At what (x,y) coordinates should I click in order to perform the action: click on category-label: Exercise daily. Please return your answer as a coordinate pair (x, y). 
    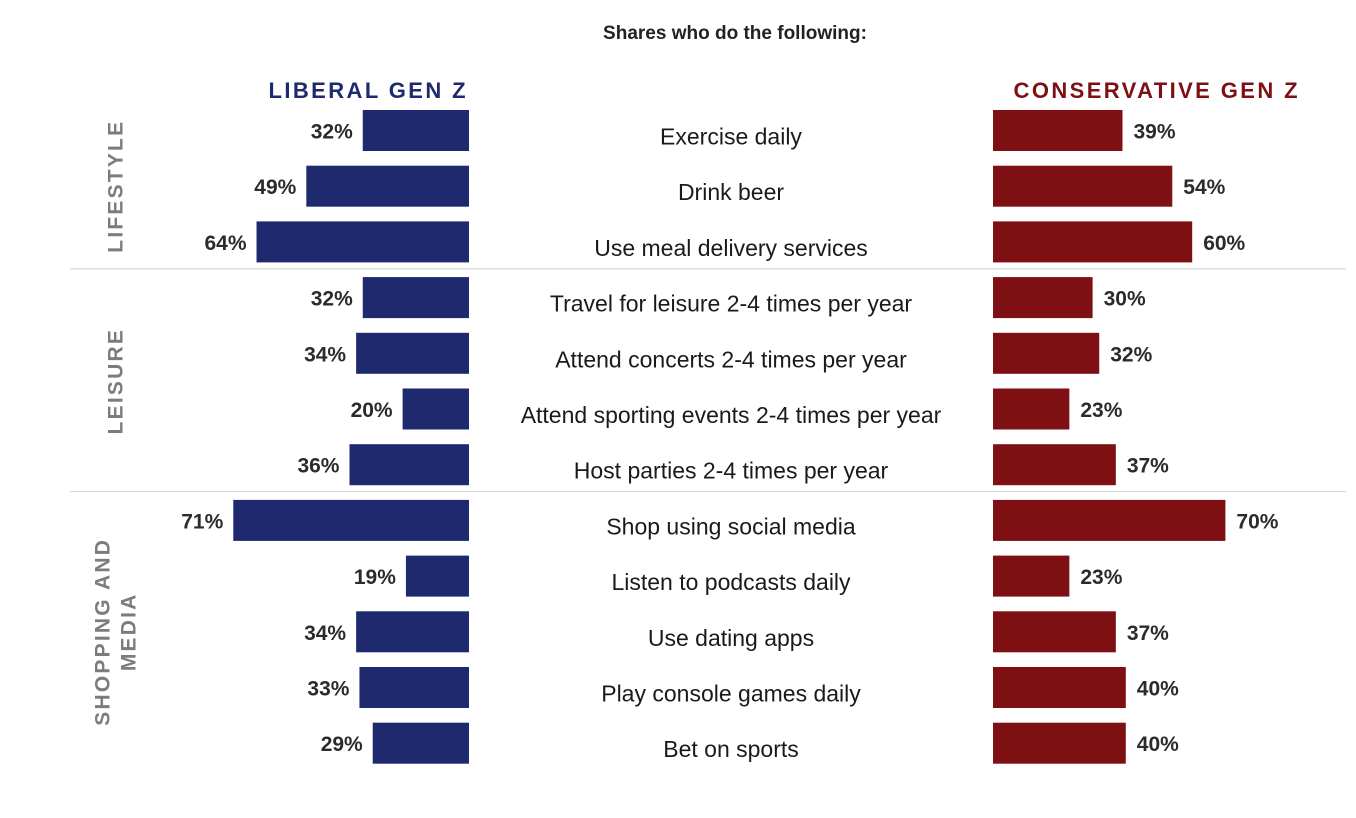
    Looking at the image, I should click on (731, 137).